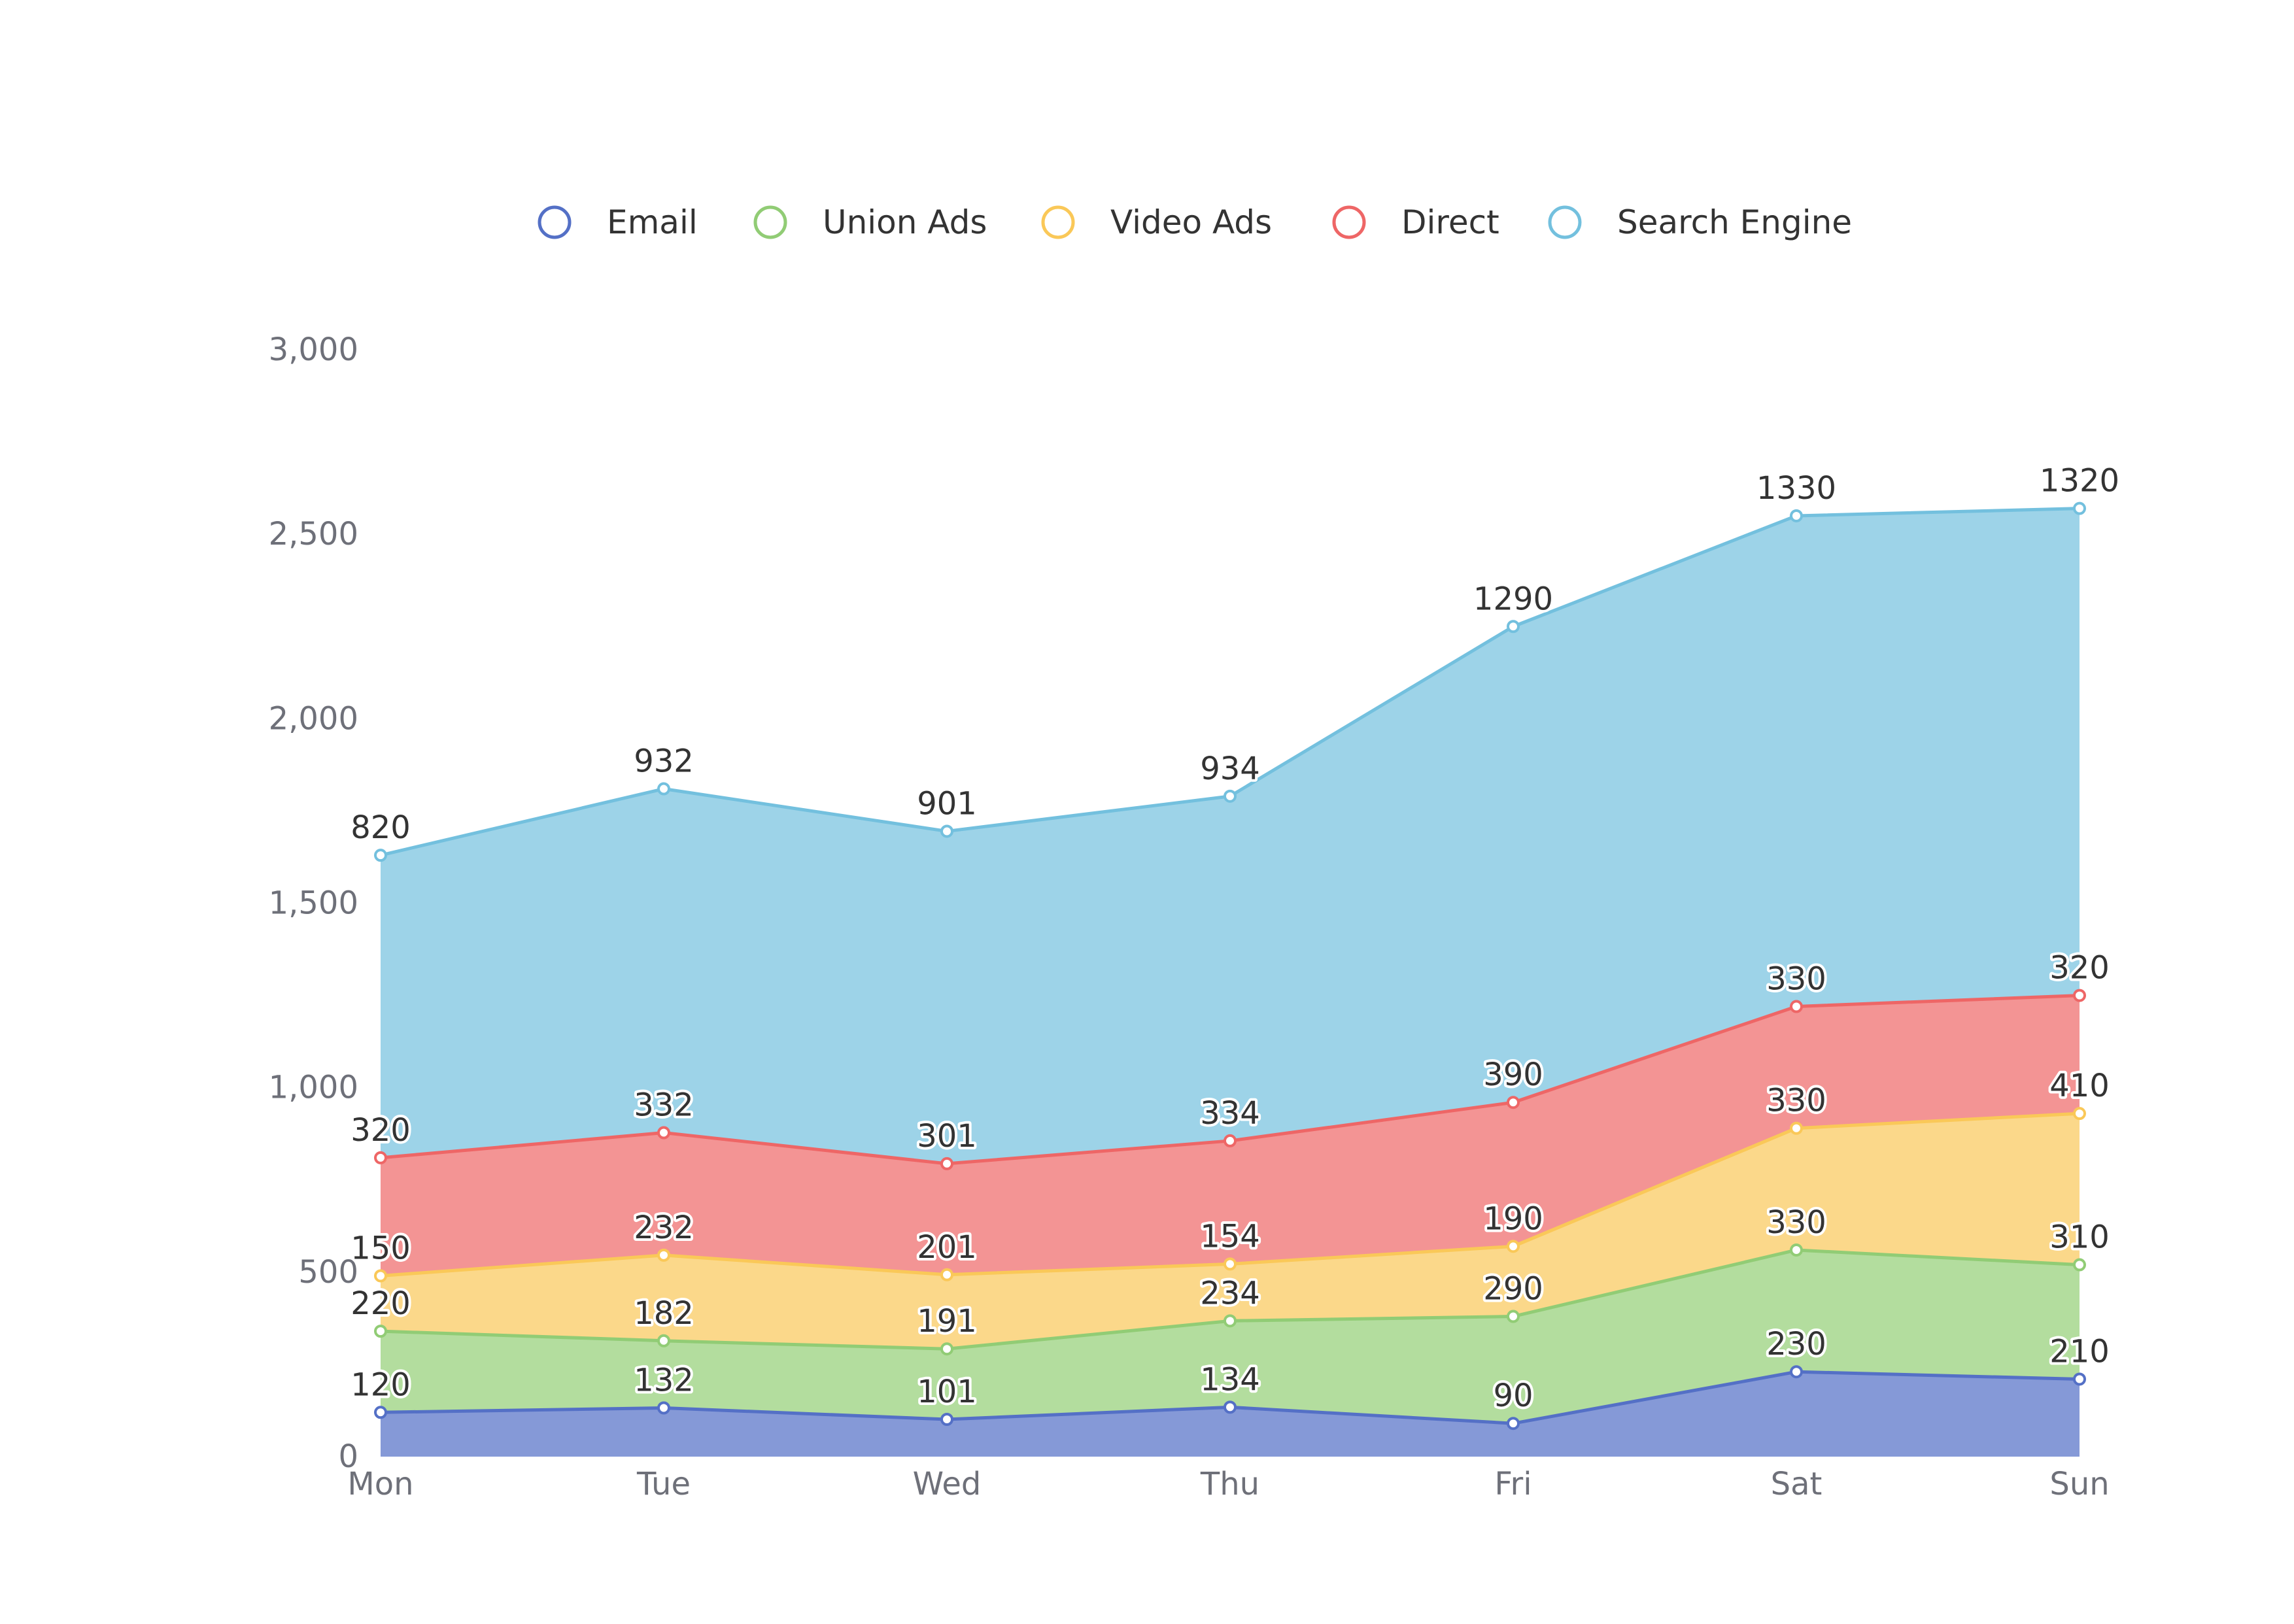 The width and height of the screenshot is (2294, 1624). What do you see at coordinates (380, 1484) in the screenshot?
I see `x-tick-label: Mon` at bounding box center [380, 1484].